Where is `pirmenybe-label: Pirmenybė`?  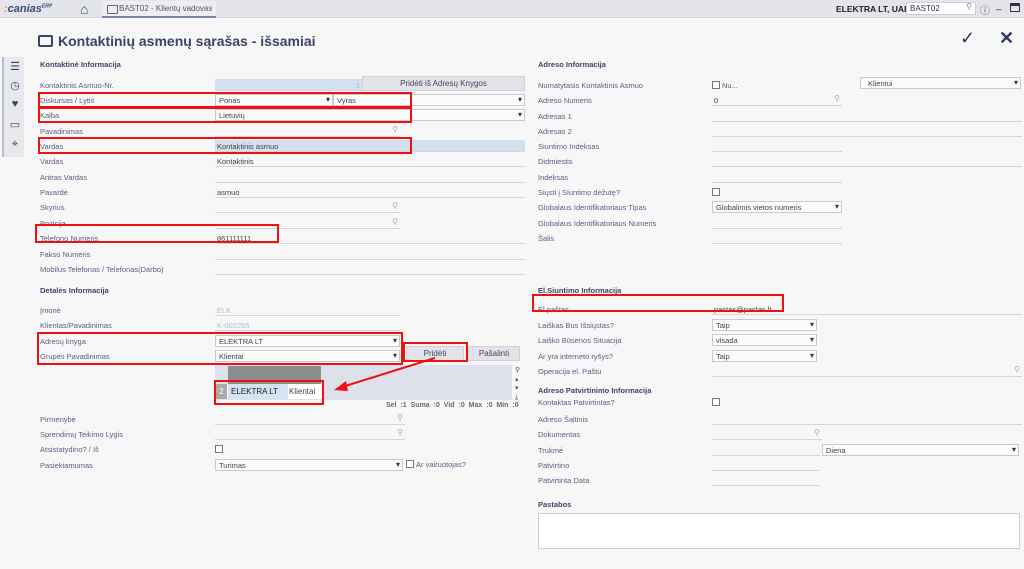
pirmenybe-label: Pirmenybė is located at coordinates (58, 419).